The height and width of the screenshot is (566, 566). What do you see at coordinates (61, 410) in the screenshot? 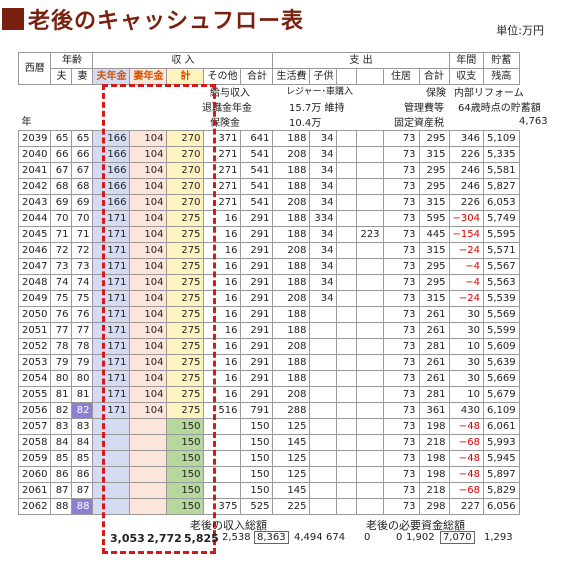
I see `cell-age-husband: 82` at bounding box center [61, 410].